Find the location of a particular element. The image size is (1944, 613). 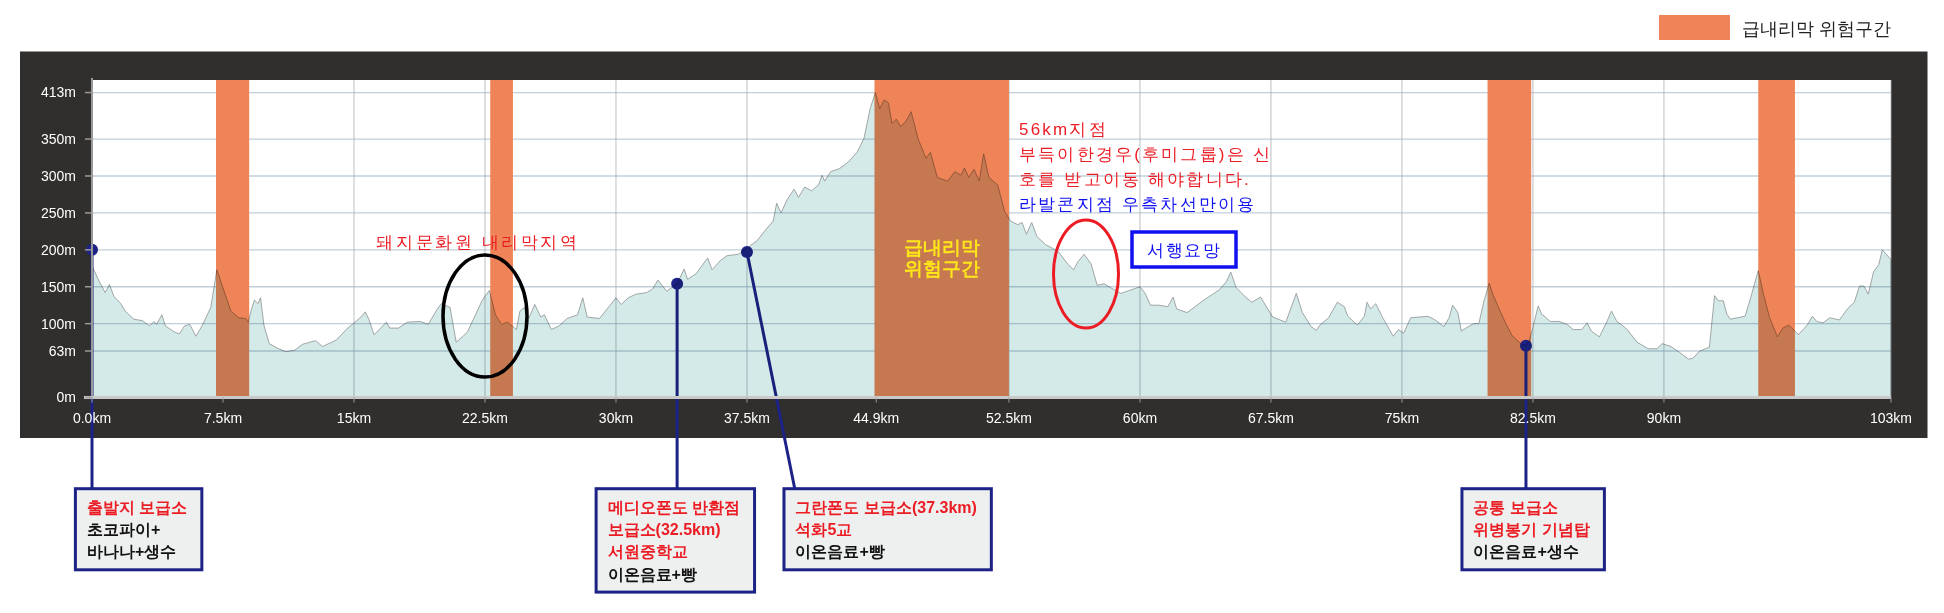

y-tick-label: 200m is located at coordinates (58, 249).